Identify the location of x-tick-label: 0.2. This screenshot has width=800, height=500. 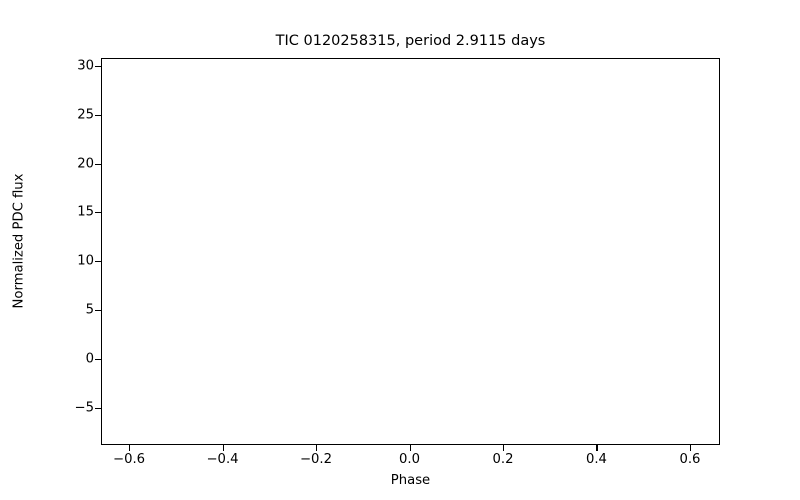
(503, 459).